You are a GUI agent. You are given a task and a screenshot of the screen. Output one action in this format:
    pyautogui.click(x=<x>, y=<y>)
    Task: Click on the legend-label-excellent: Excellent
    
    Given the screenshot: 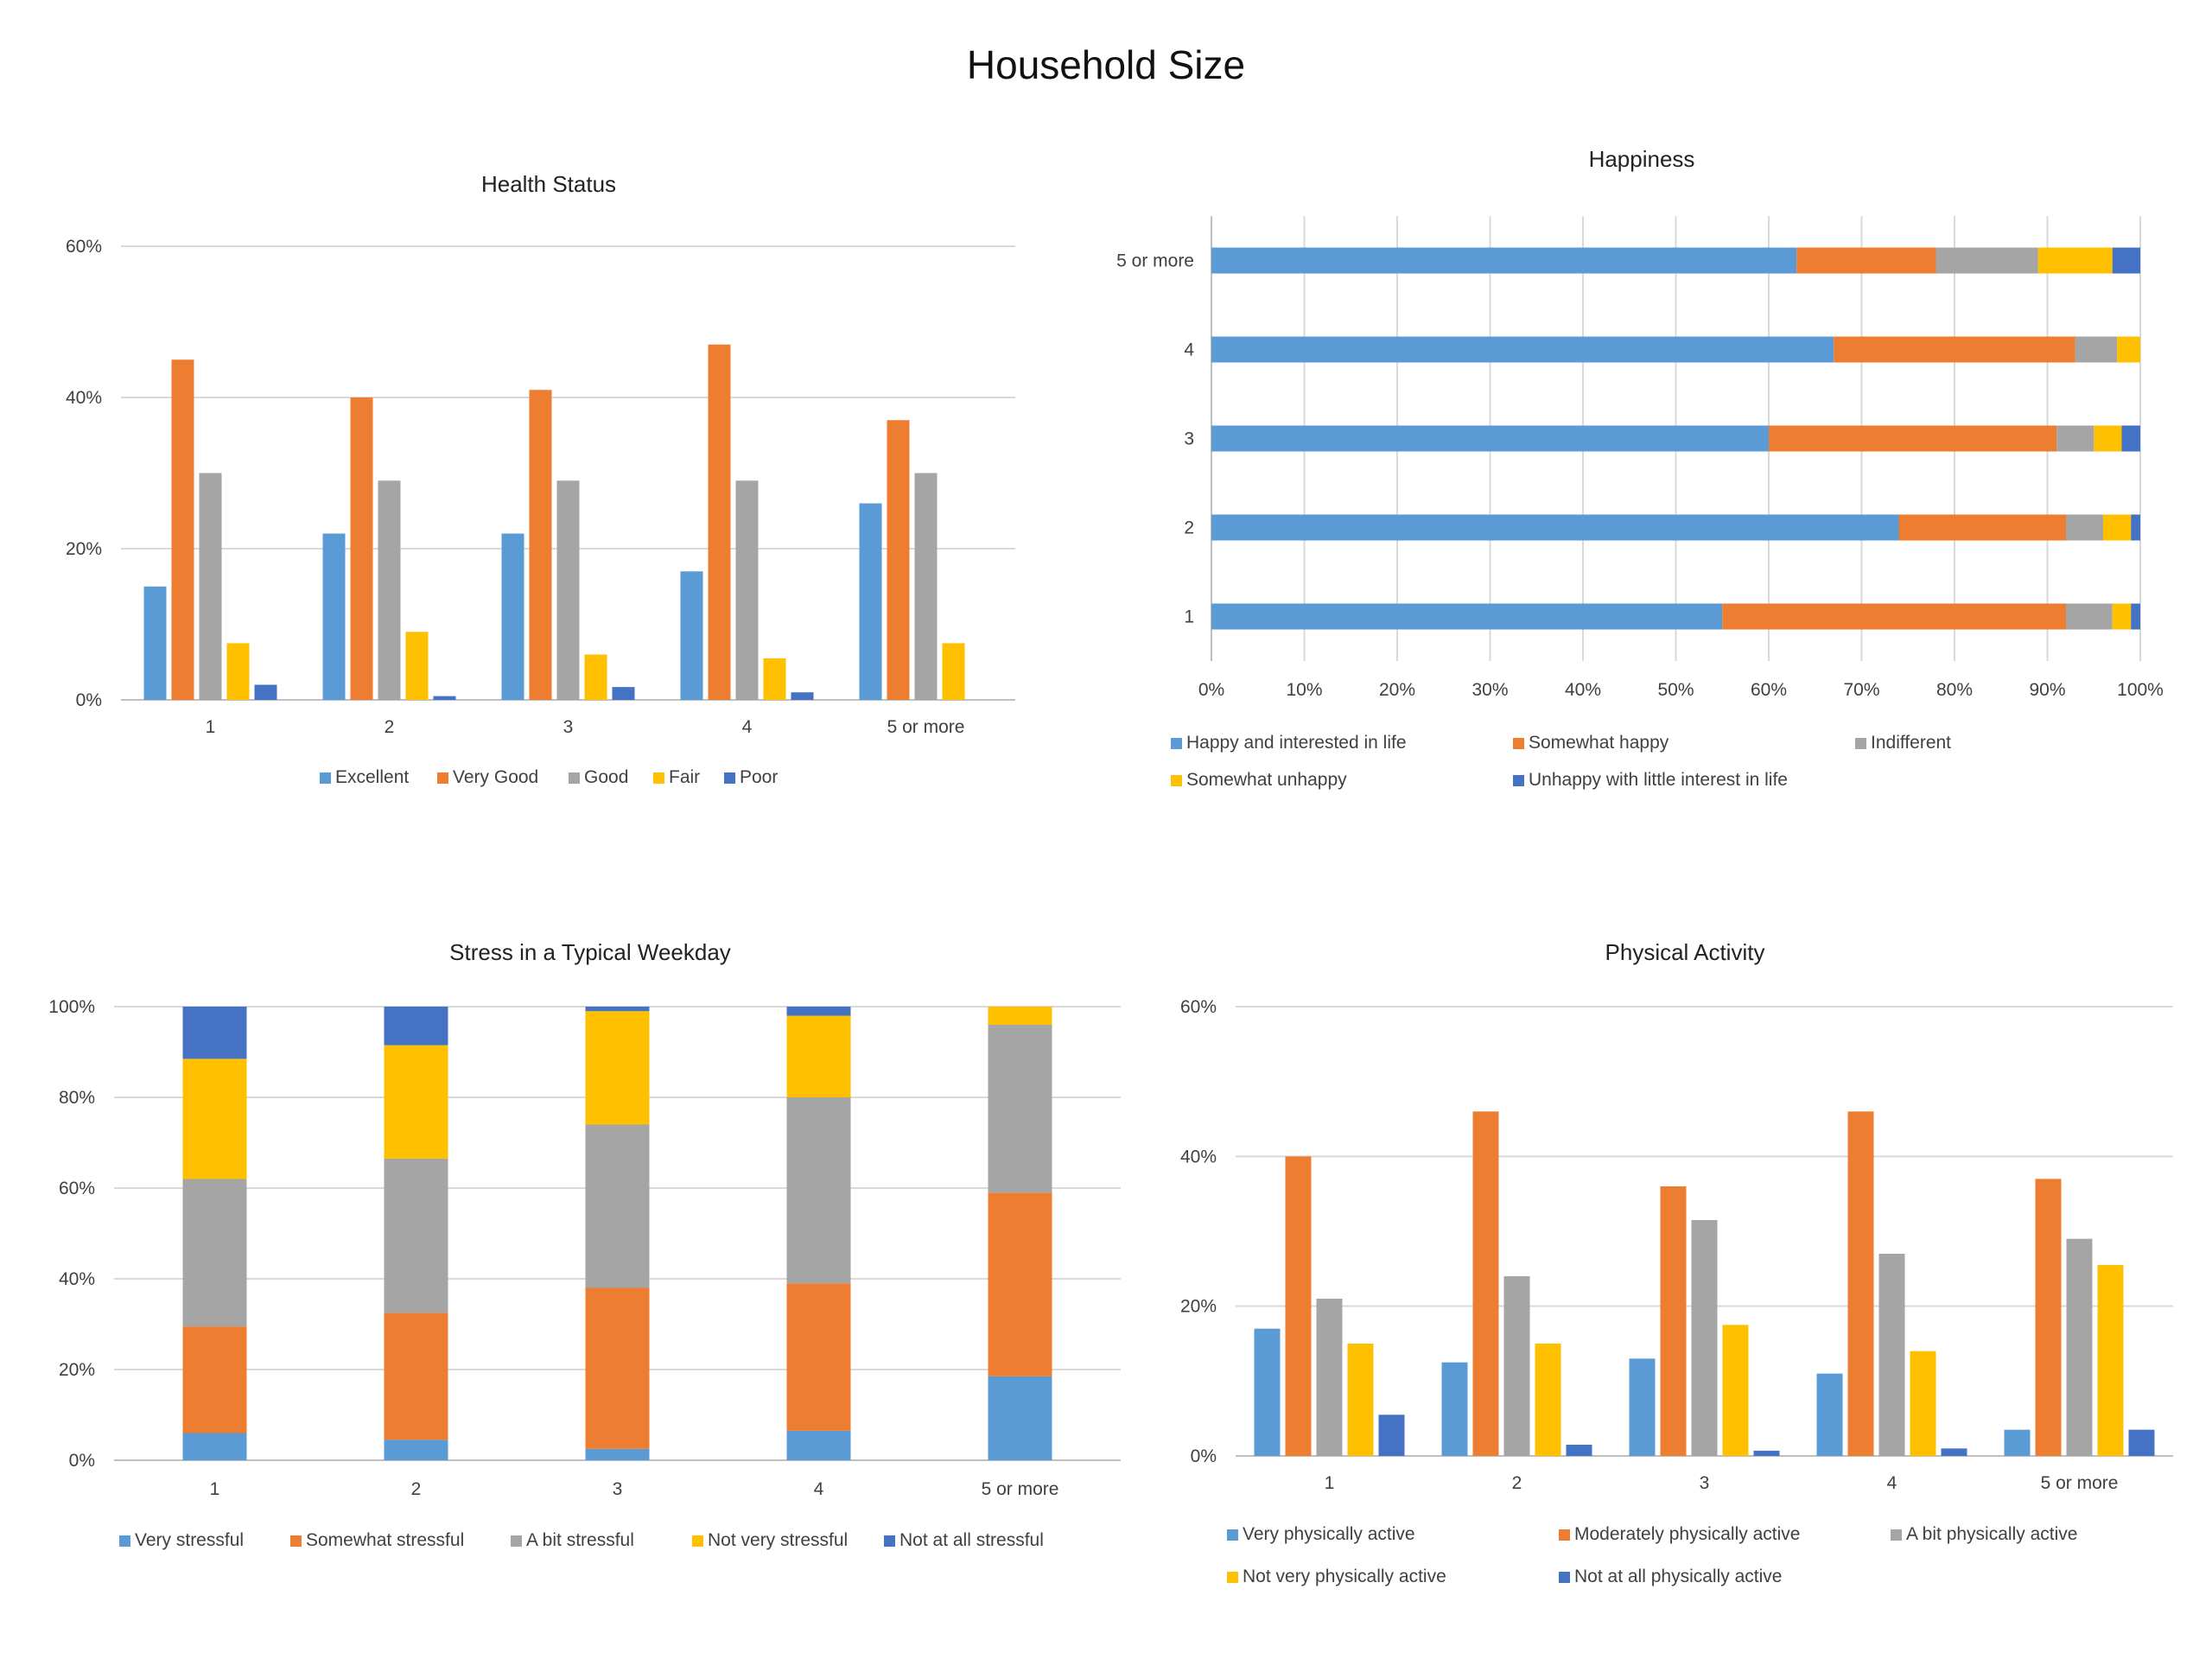 What is the action you would take?
    pyautogui.click(x=372, y=777)
    